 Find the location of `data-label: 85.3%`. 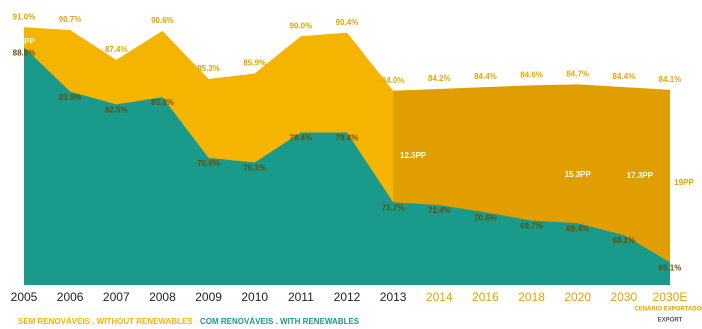

data-label: 85.3% is located at coordinates (208, 68).